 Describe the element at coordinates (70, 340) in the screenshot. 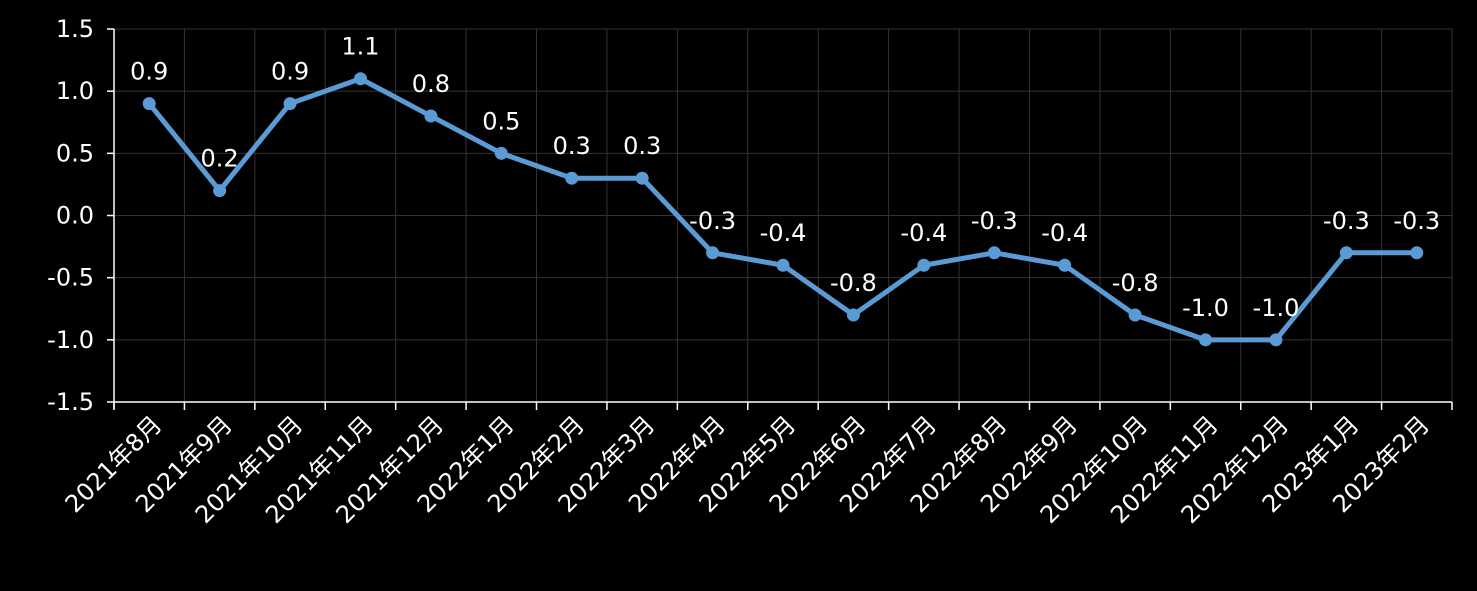

I see `y-tick-label: -1.0` at that location.